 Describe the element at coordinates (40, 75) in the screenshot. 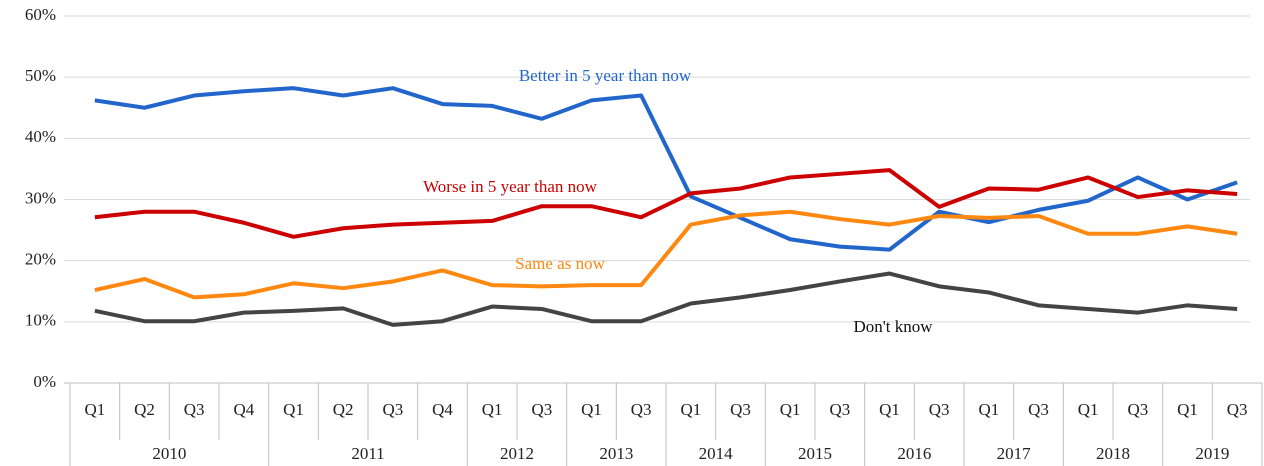

I see `y-tick-label: 50%` at that location.